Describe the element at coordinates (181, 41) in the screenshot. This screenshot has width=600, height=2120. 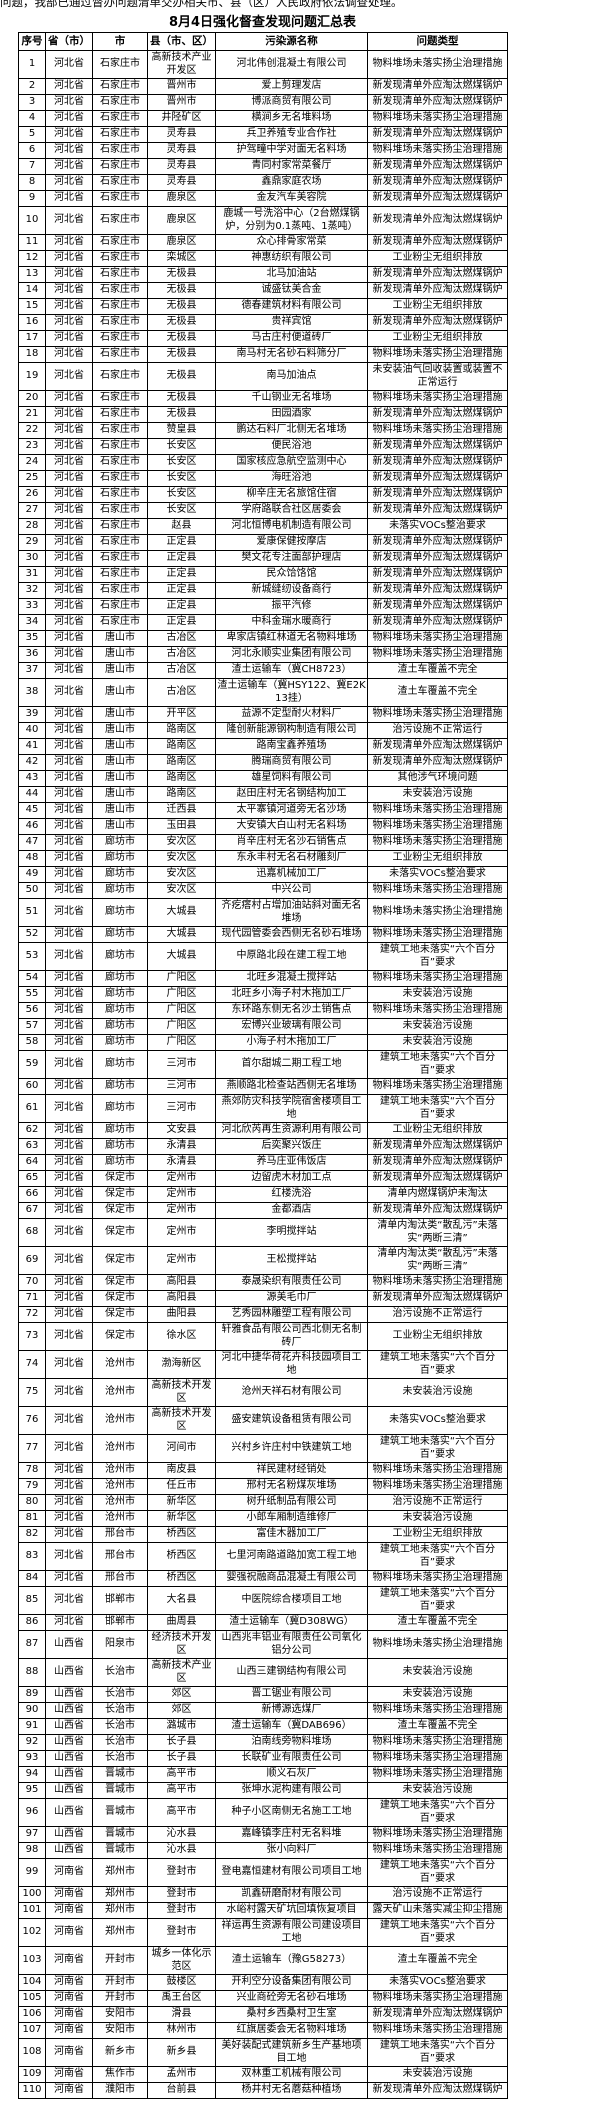
I see `header-county: 县（市、区）` at that location.